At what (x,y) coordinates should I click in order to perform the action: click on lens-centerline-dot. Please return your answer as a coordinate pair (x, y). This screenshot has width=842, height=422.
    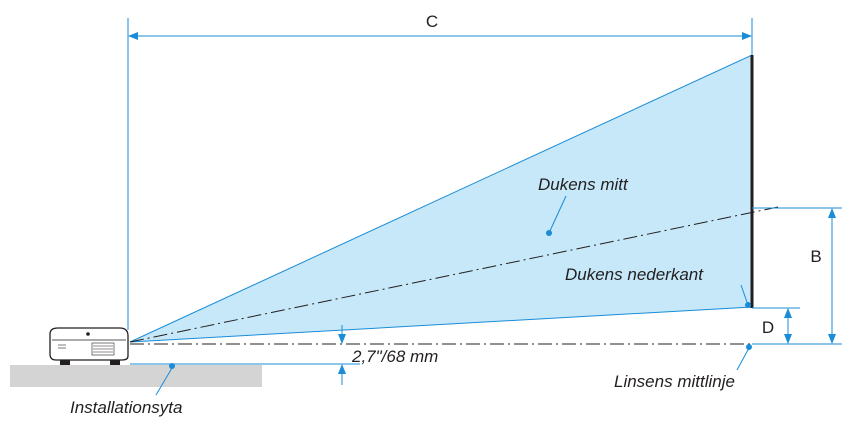
    Looking at the image, I should click on (749, 347).